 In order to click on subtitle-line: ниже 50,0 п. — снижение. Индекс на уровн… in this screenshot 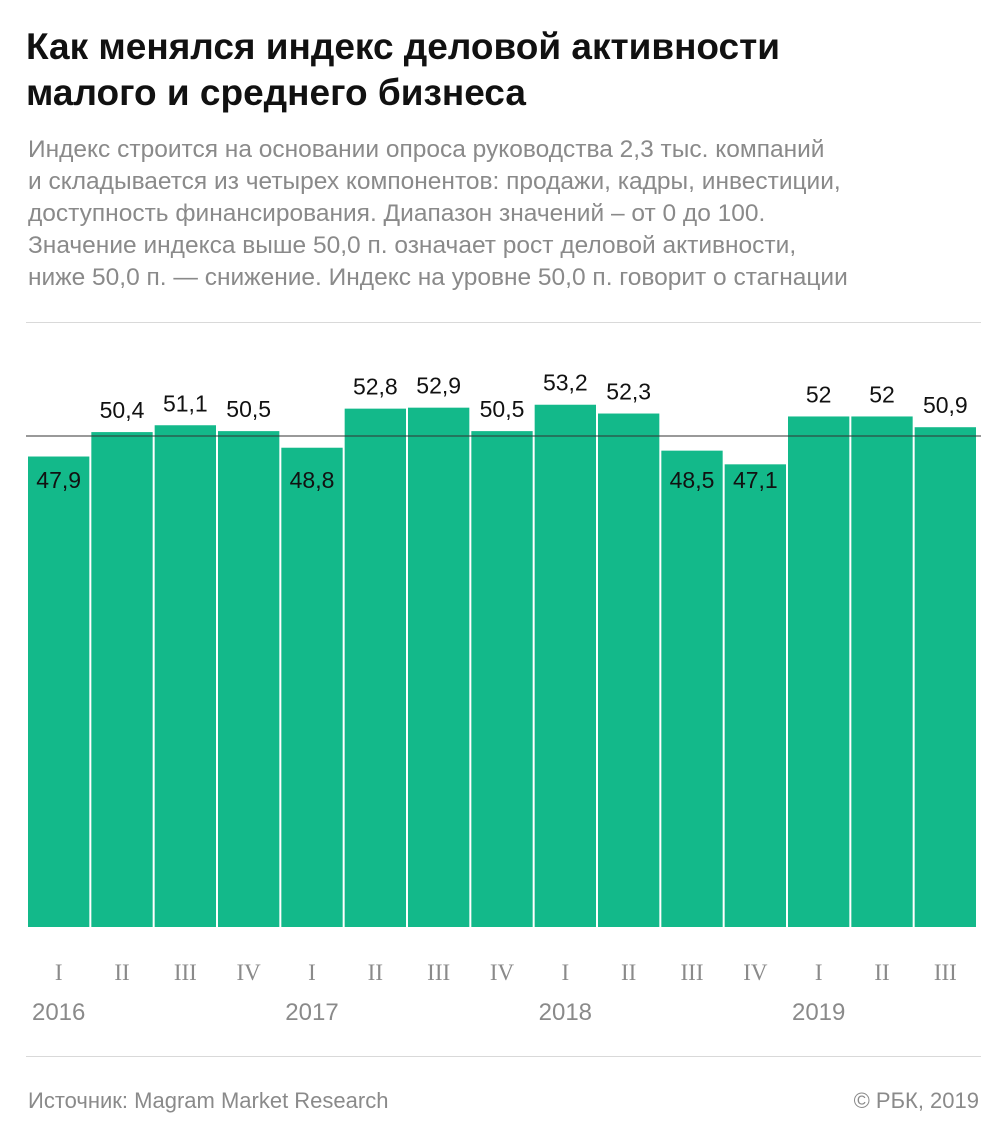, I will do `click(438, 277)`.